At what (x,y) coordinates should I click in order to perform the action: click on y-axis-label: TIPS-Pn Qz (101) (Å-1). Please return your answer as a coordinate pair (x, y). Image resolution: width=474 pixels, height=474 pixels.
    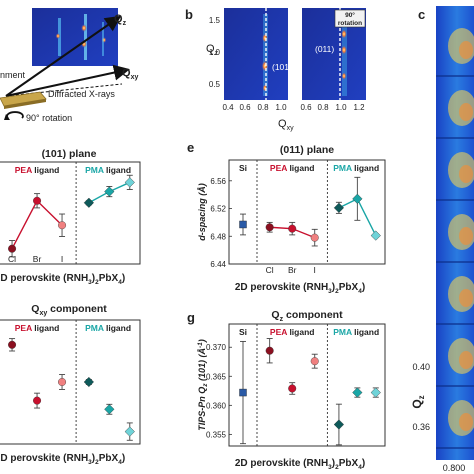
    Looking at the image, I should click on (203, 385).